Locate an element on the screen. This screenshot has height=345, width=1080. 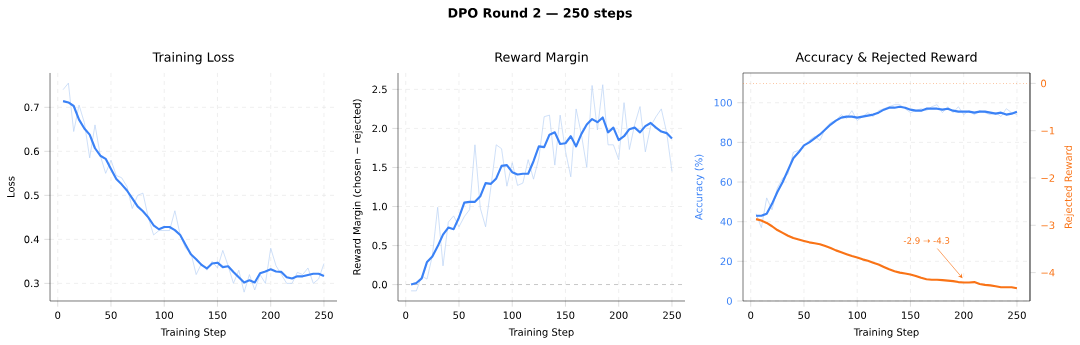
y-tick-label: 60 is located at coordinates (726, 182).